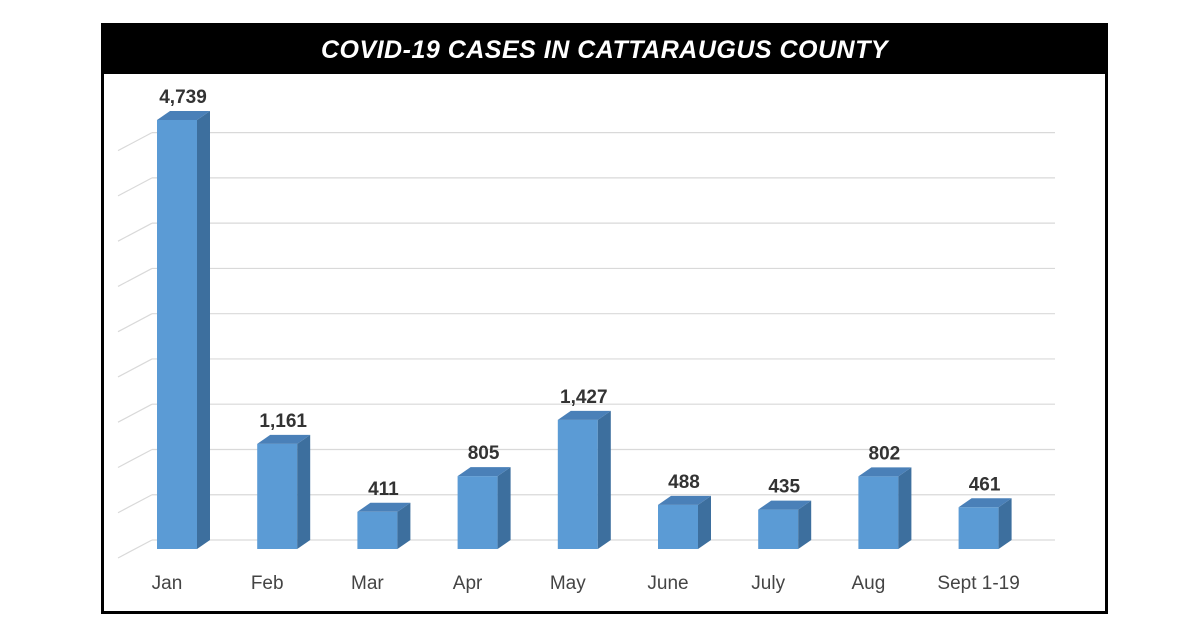 Image resolution: width=1200 pixels, height=630 pixels. I want to click on x-tick-label: June, so click(667, 583).